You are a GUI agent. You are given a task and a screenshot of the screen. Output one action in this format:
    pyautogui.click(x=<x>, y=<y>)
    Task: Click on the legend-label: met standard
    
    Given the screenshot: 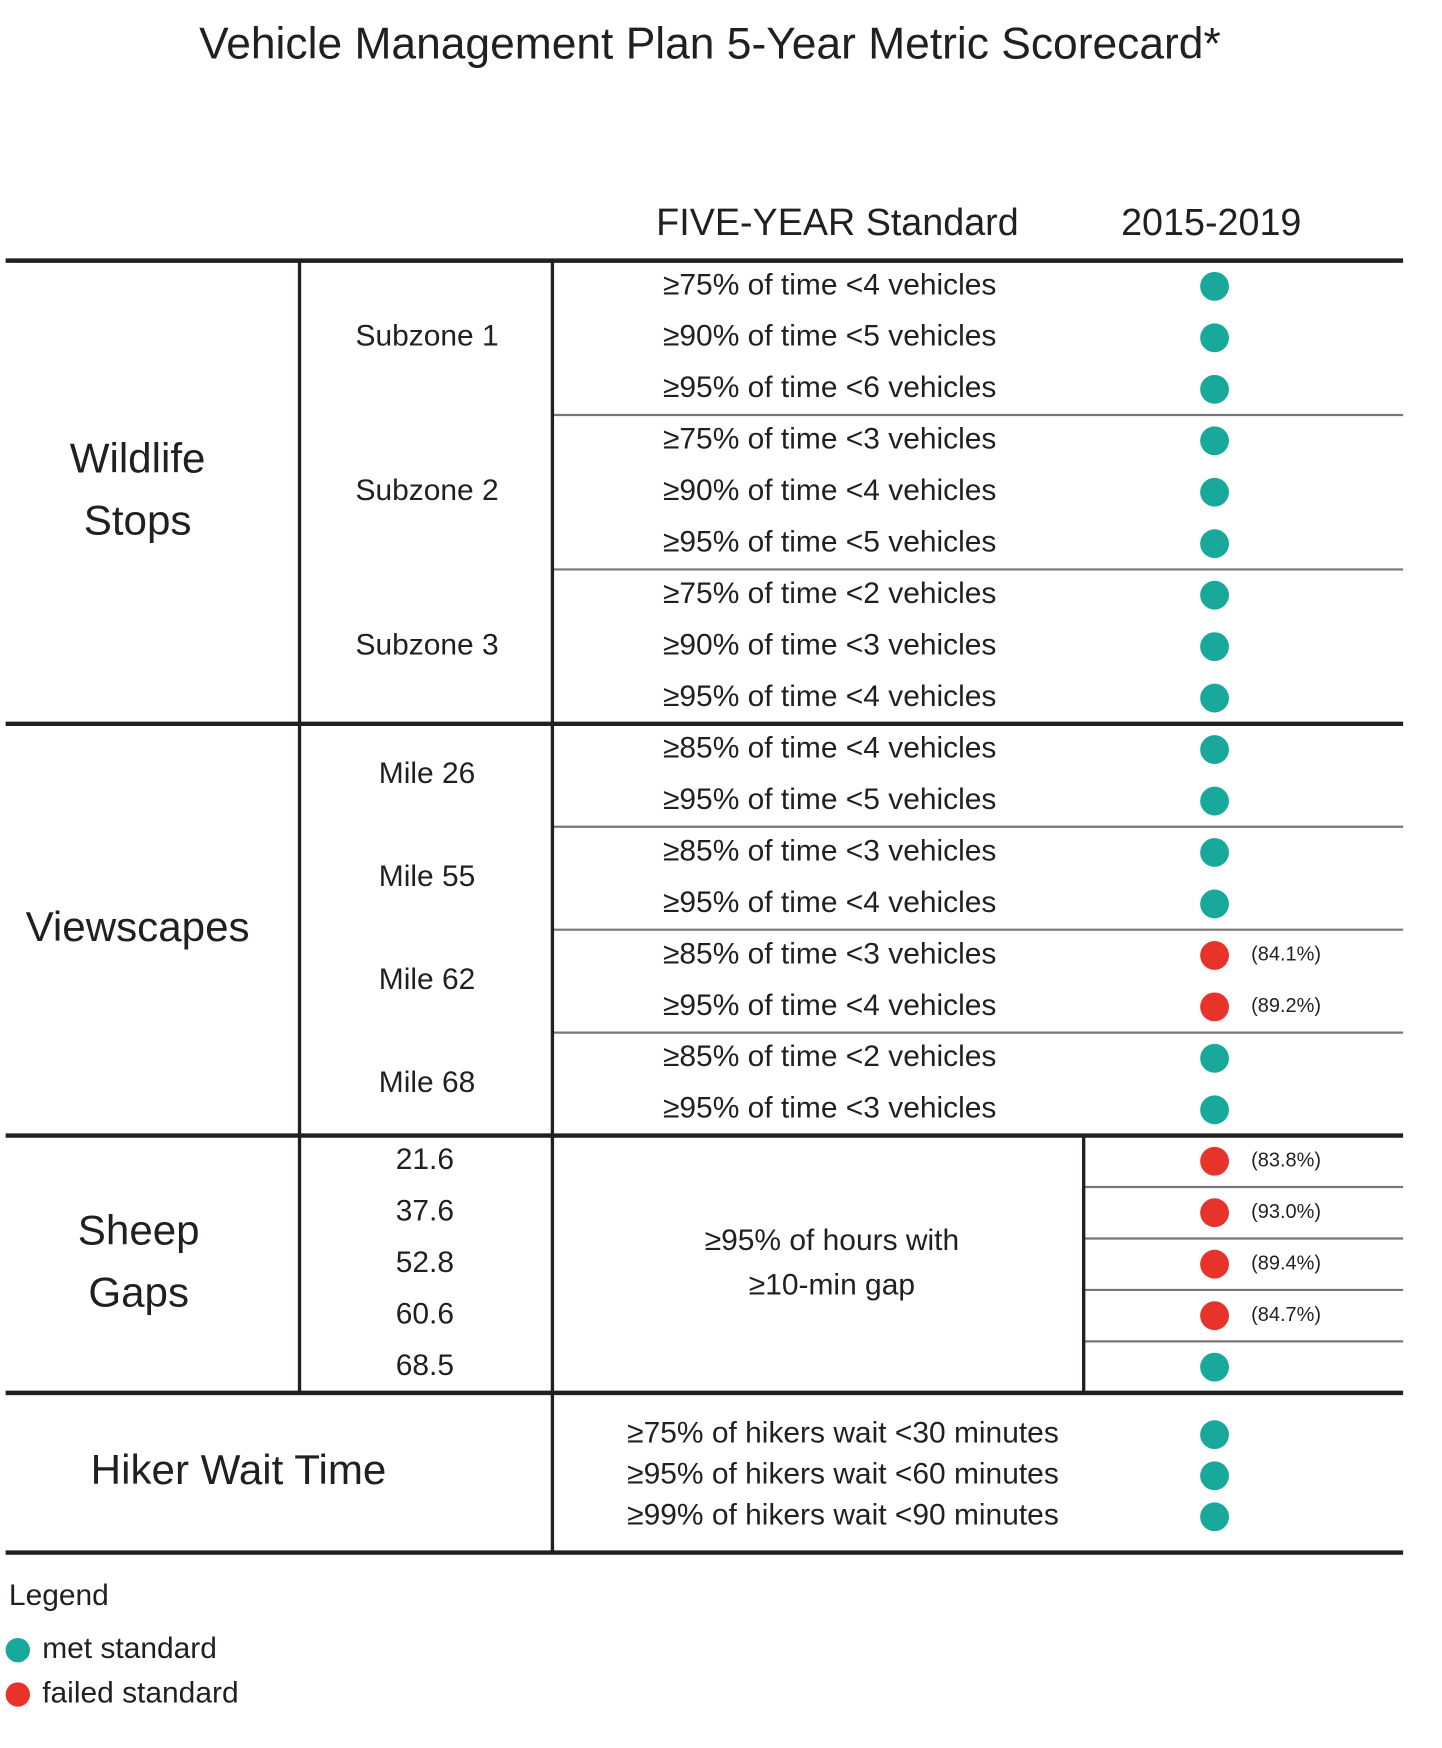 What is the action you would take?
    pyautogui.click(x=129, y=1648)
    